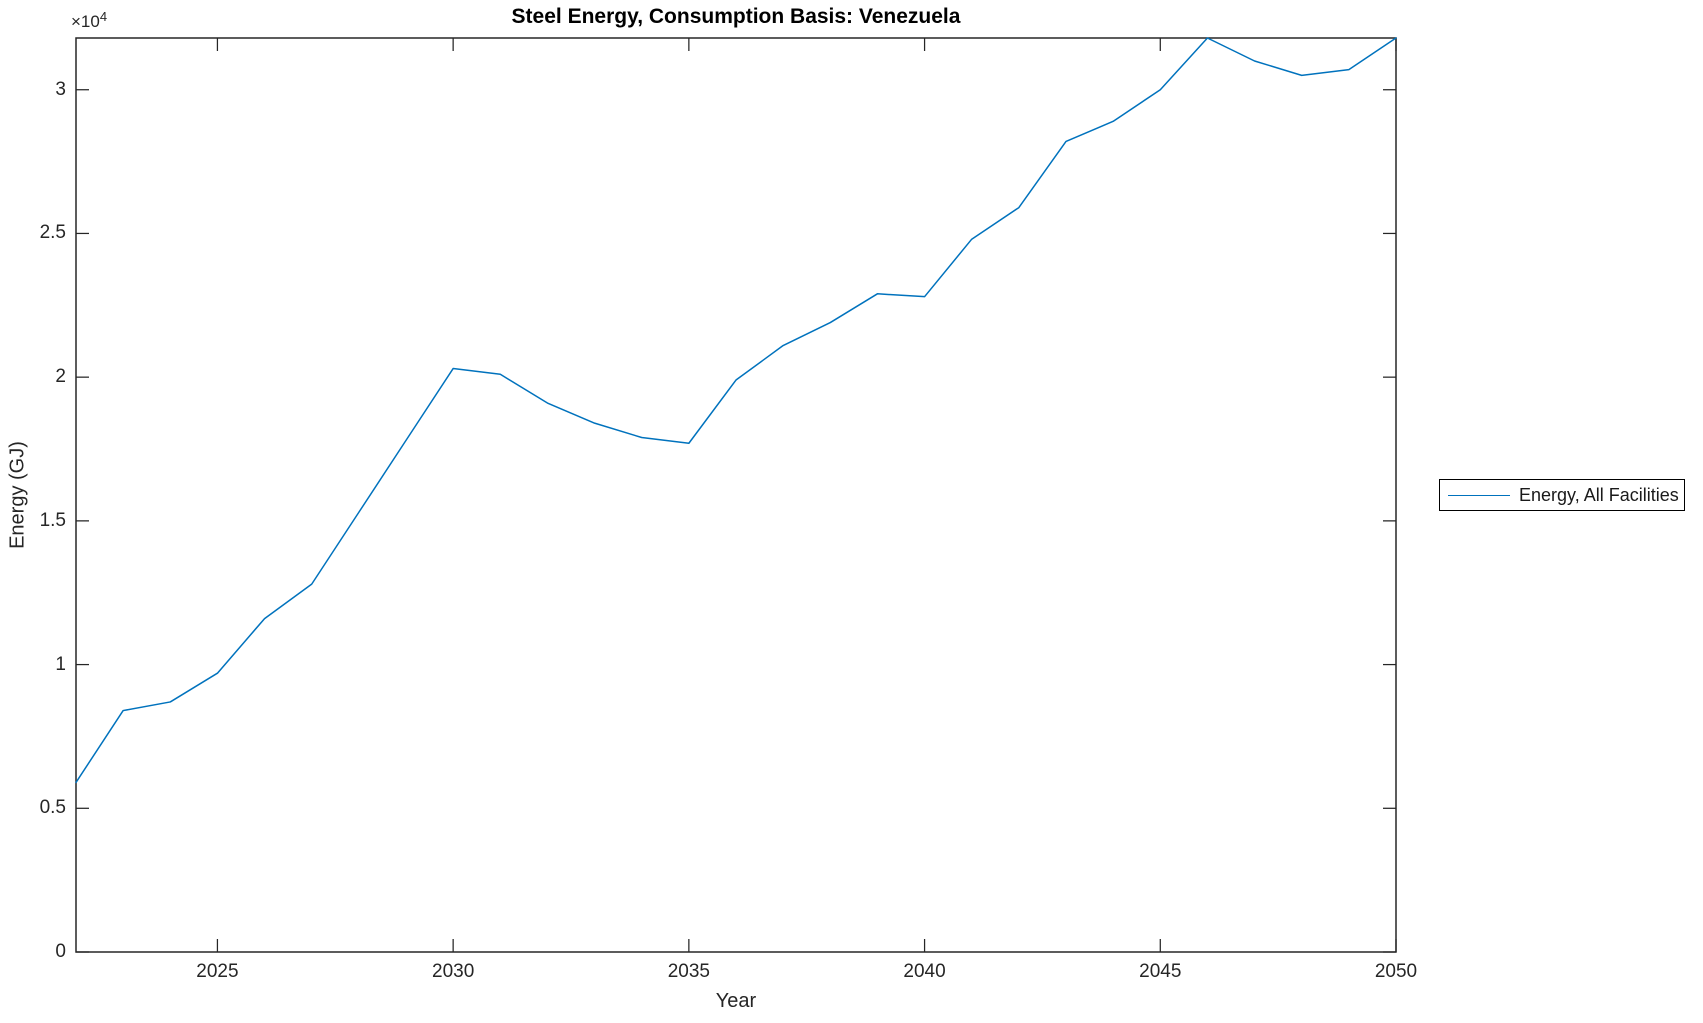 Image resolution: width=1703 pixels, height=1023 pixels. I want to click on legend: Energy, All Facilities, so click(1562, 495).